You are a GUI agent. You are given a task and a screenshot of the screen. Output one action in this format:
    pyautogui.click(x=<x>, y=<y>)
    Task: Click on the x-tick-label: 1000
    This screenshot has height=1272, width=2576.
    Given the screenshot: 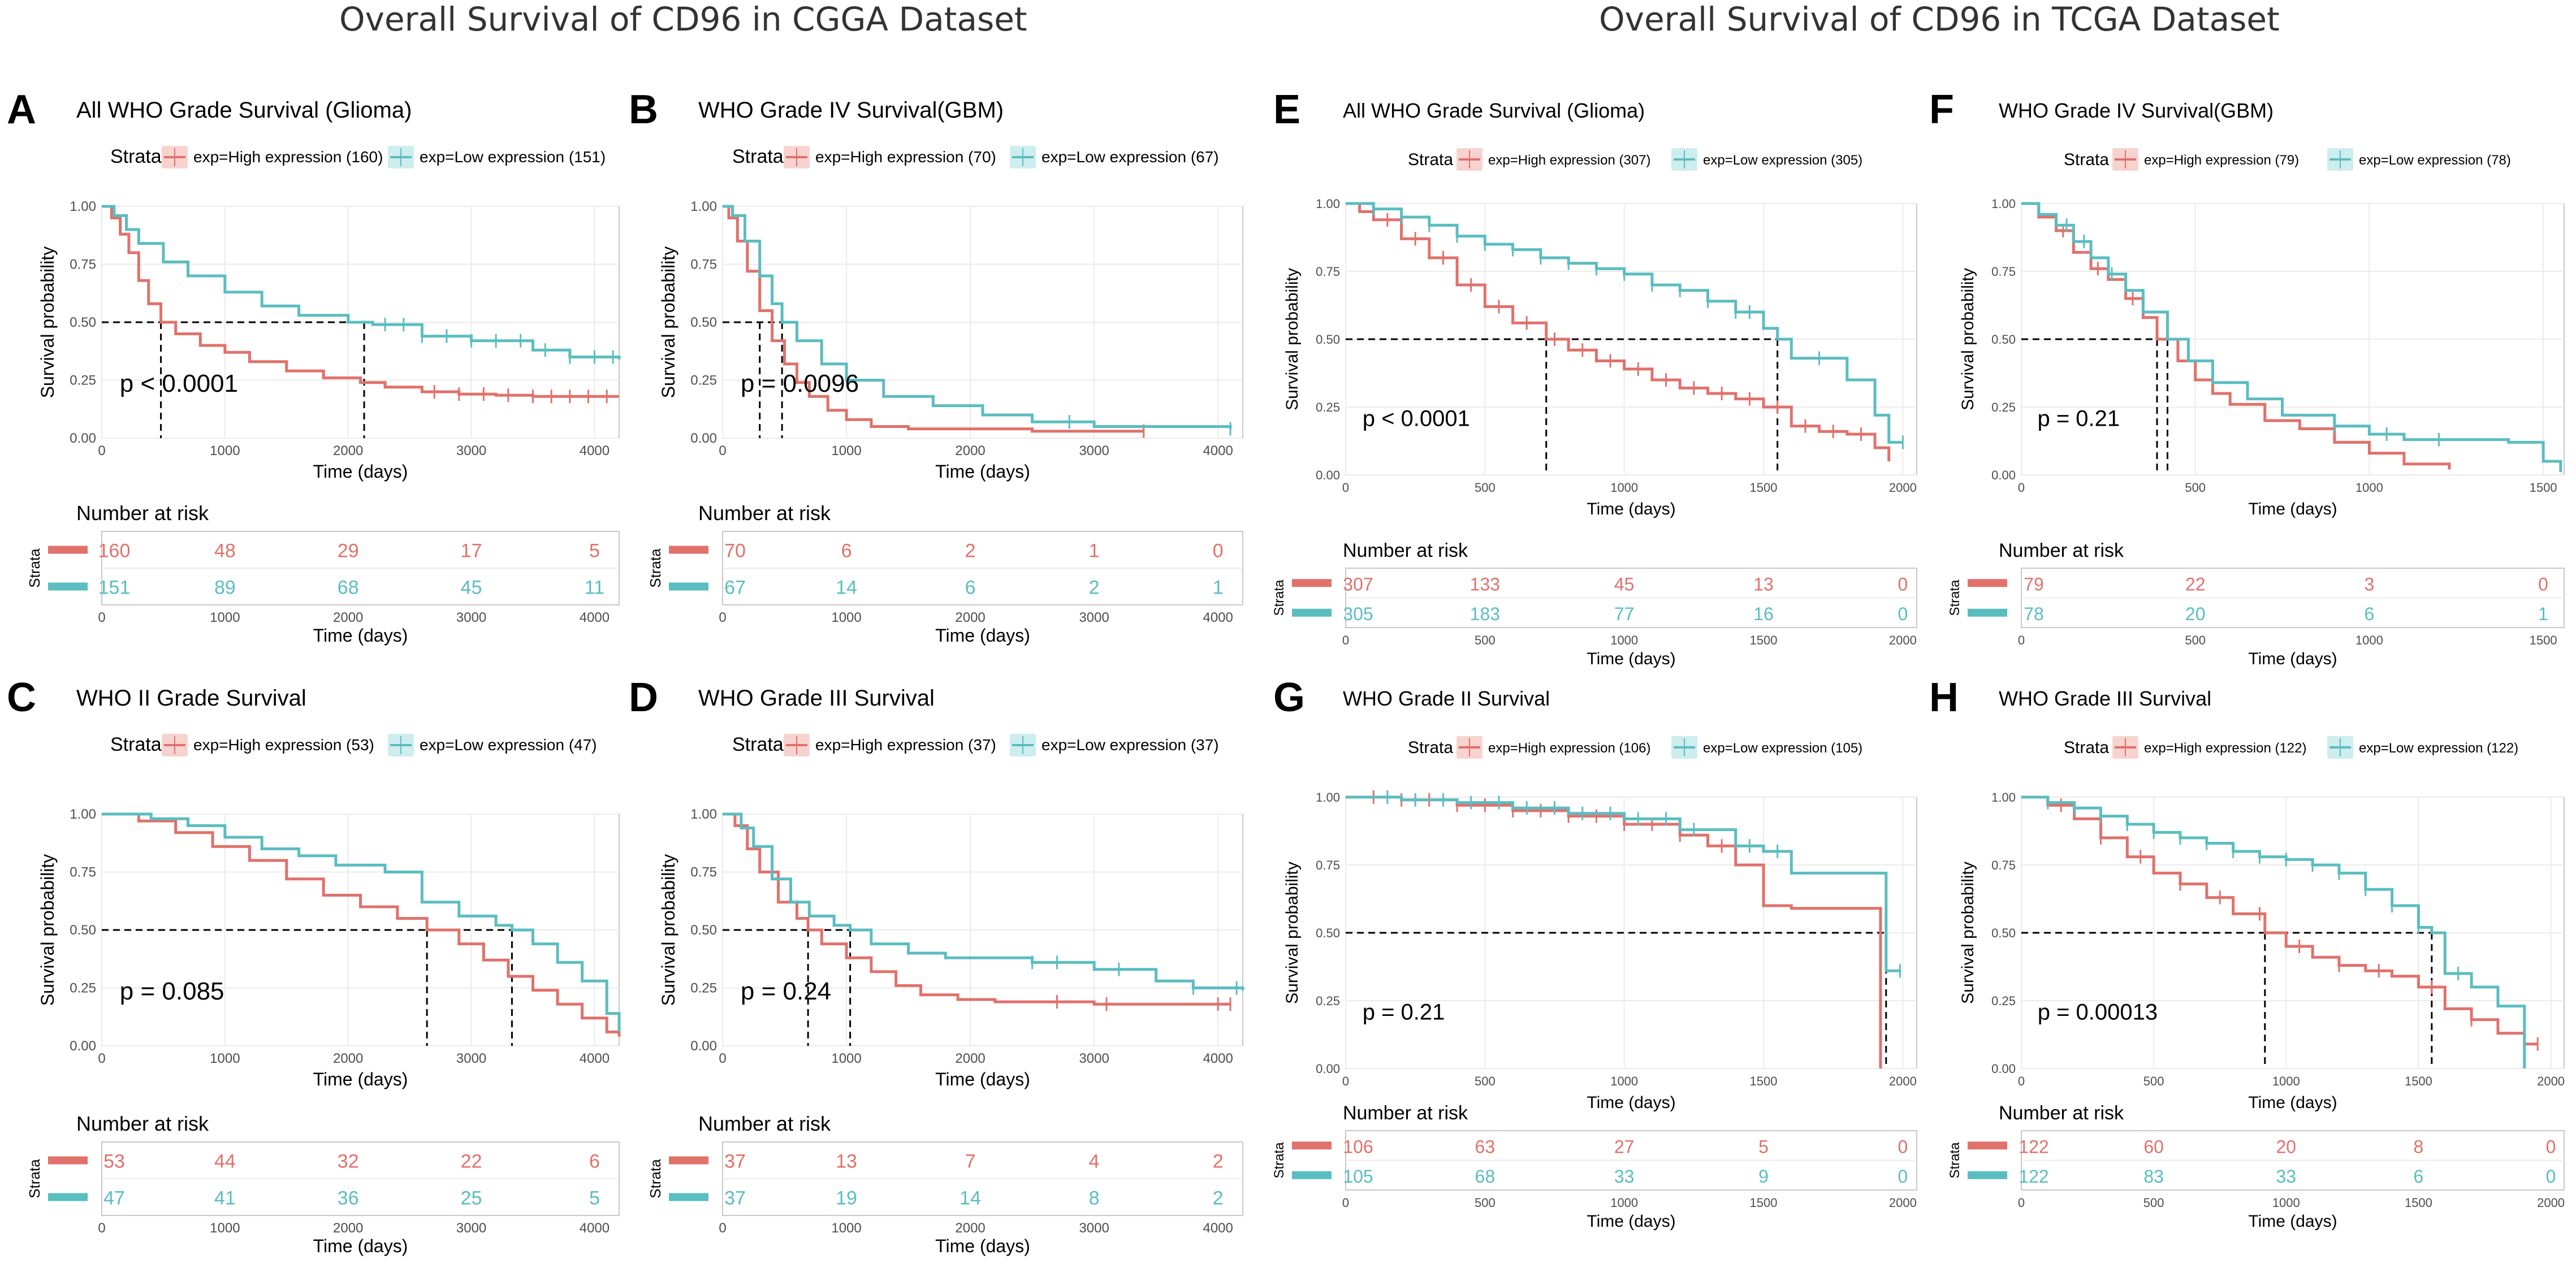 What is the action you would take?
    pyautogui.click(x=1624, y=1081)
    